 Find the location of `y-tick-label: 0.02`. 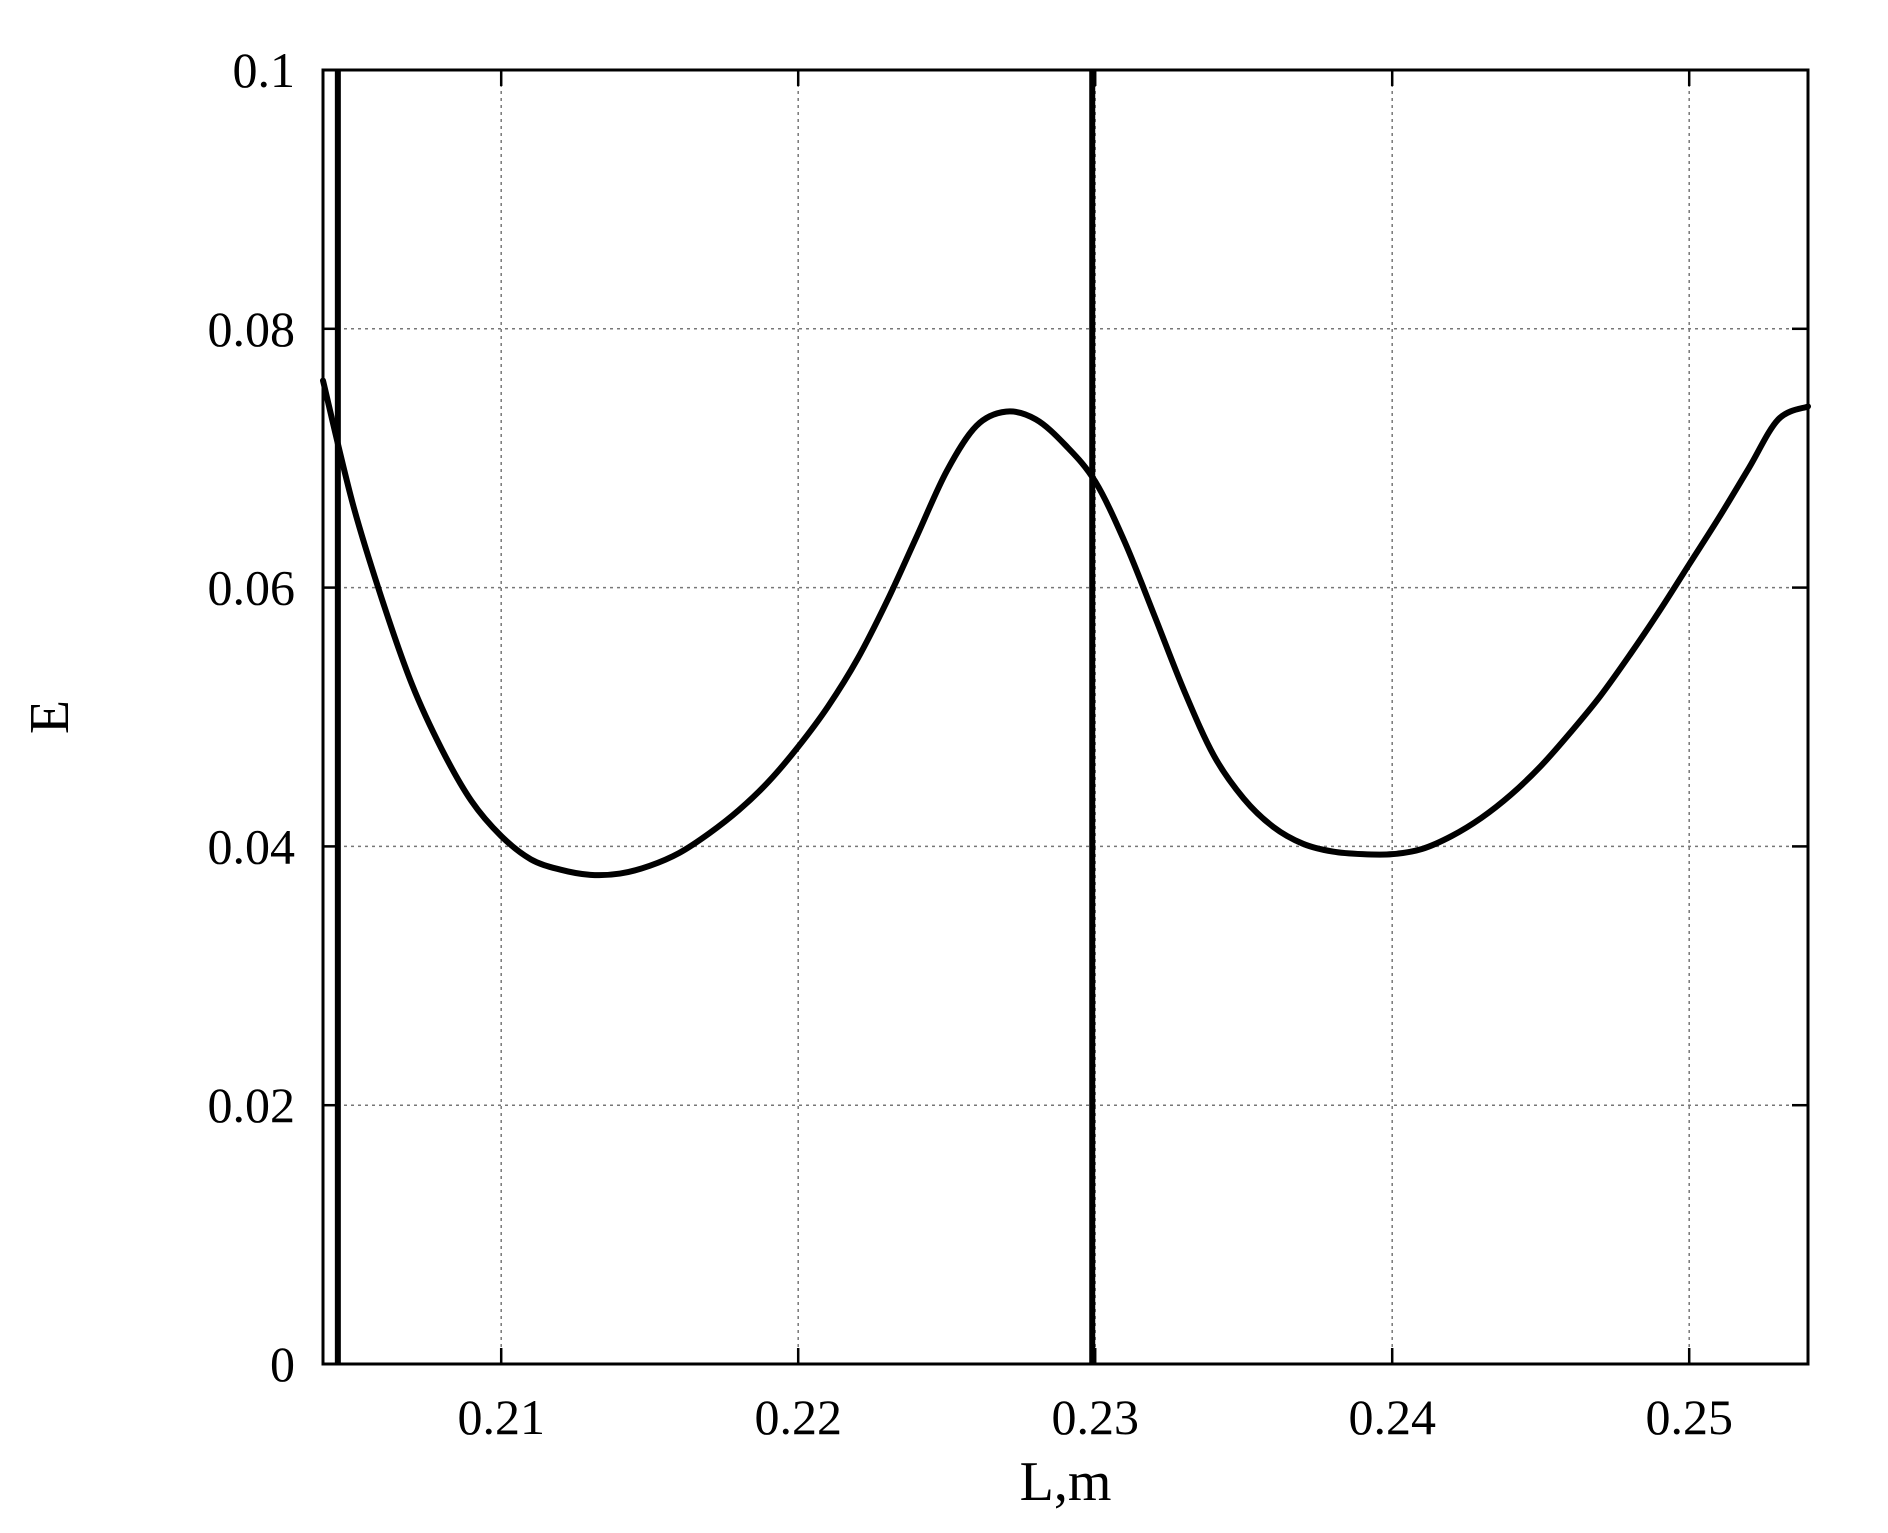

y-tick-label: 0.02 is located at coordinates (252, 1105).